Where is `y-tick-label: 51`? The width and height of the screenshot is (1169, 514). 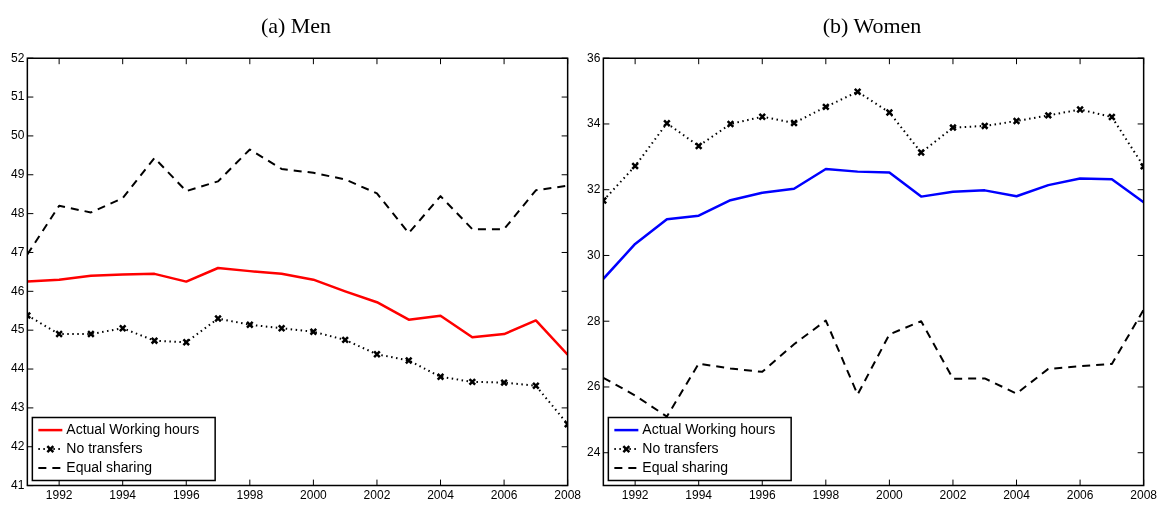 y-tick-label: 51 is located at coordinates (17, 96).